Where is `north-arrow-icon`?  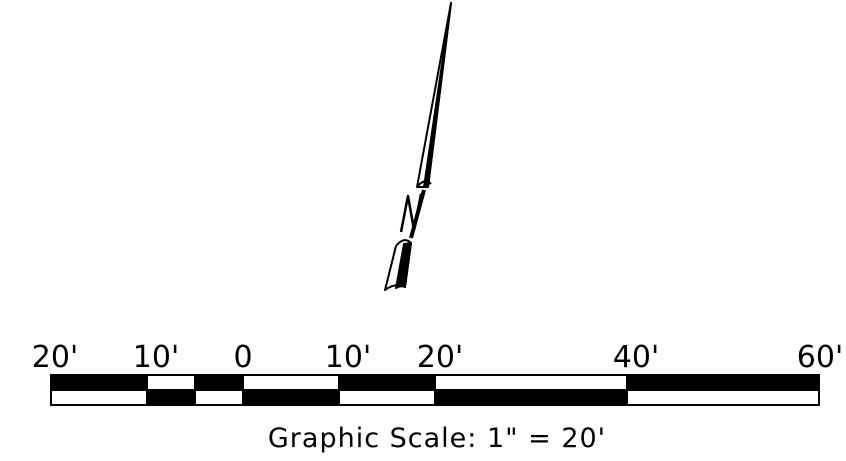 north-arrow-icon is located at coordinates (418, 146).